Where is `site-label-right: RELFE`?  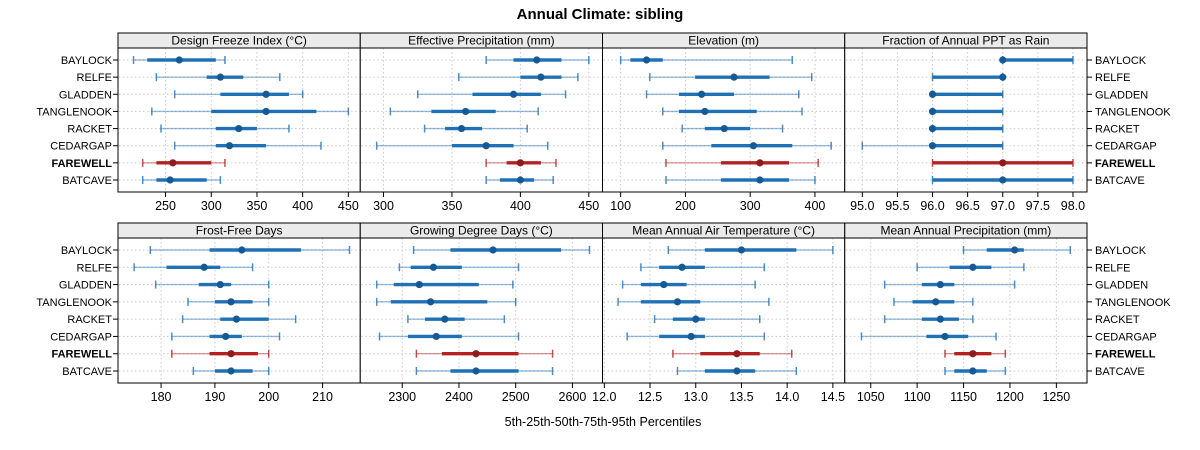 site-label-right: RELFE is located at coordinates (1112, 78).